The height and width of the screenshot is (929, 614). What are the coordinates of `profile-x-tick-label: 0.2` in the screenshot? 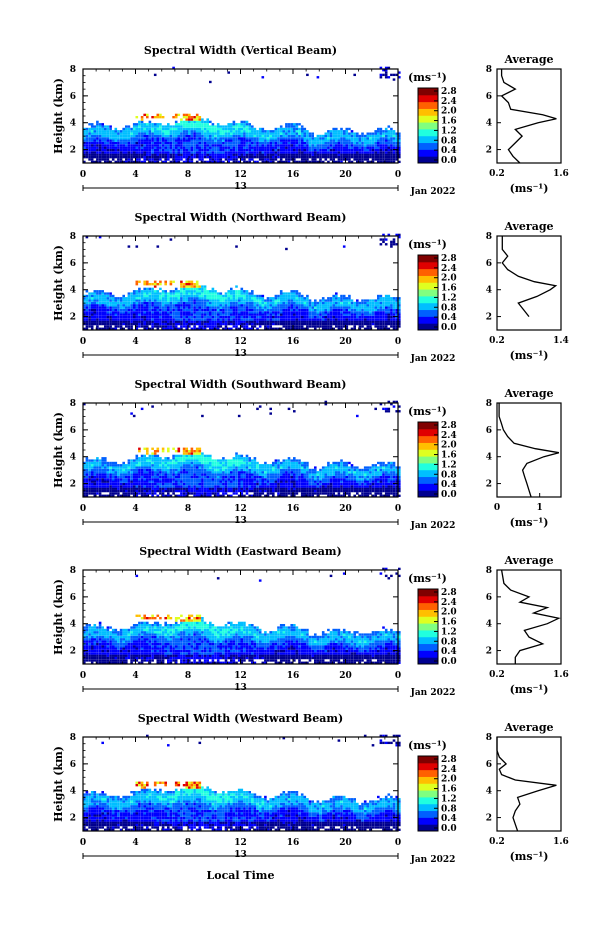 It's located at (497, 341).